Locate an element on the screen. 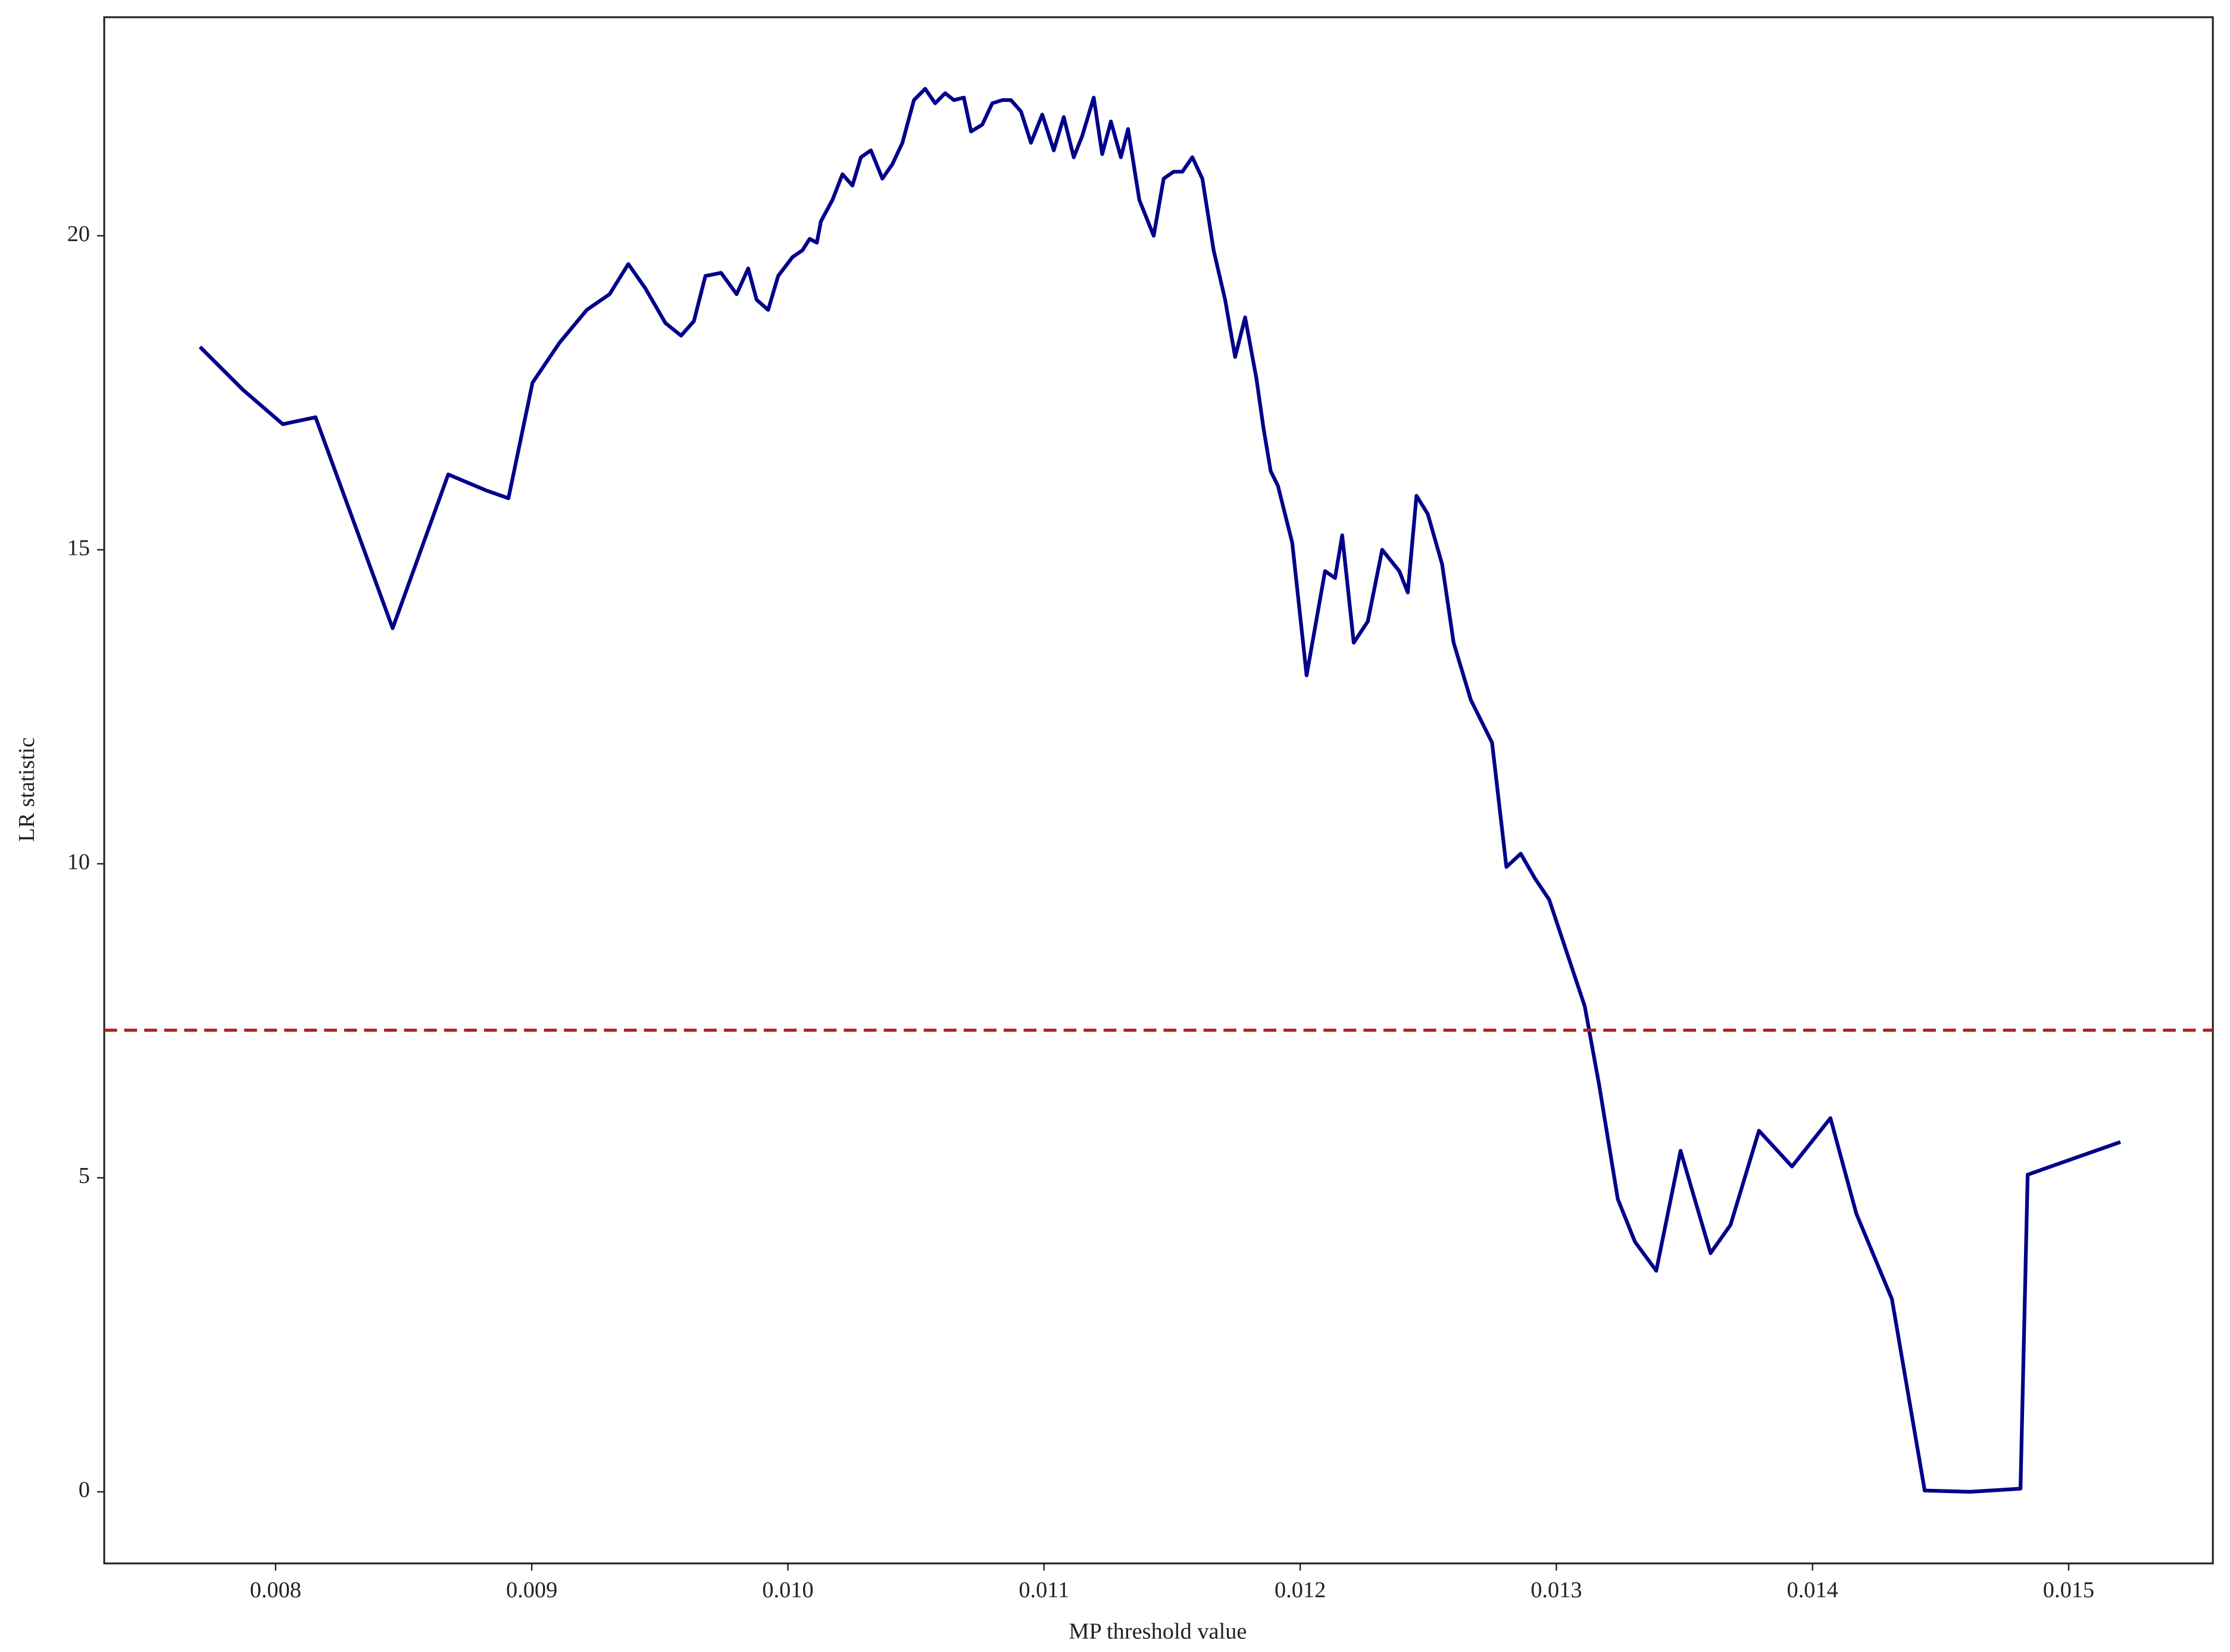 The height and width of the screenshot is (1652, 2230). x-tick-label: 0.008 is located at coordinates (275, 1590).